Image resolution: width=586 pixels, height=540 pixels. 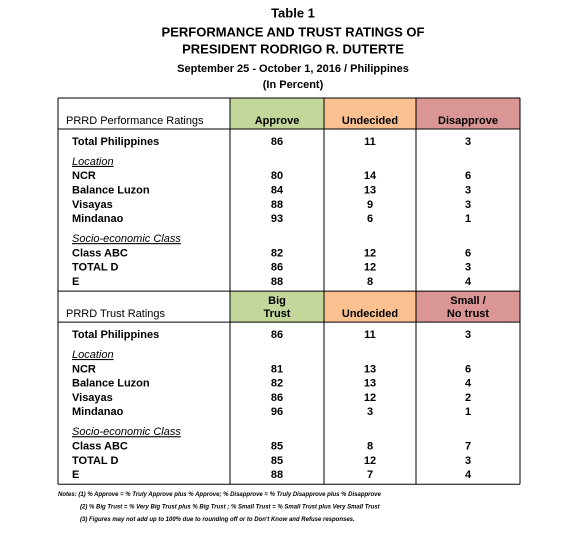 What do you see at coordinates (370, 176) in the screenshot?
I see `cell-value: 14` at bounding box center [370, 176].